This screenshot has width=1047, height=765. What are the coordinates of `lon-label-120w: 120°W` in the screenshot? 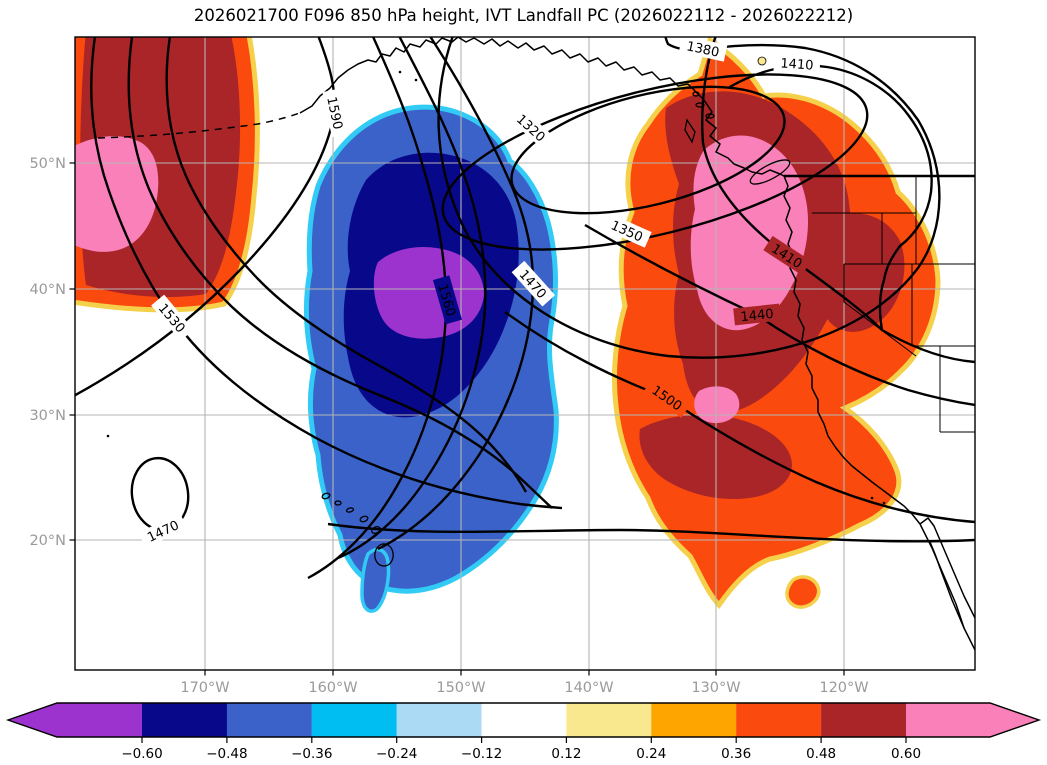 It's located at (843, 688).